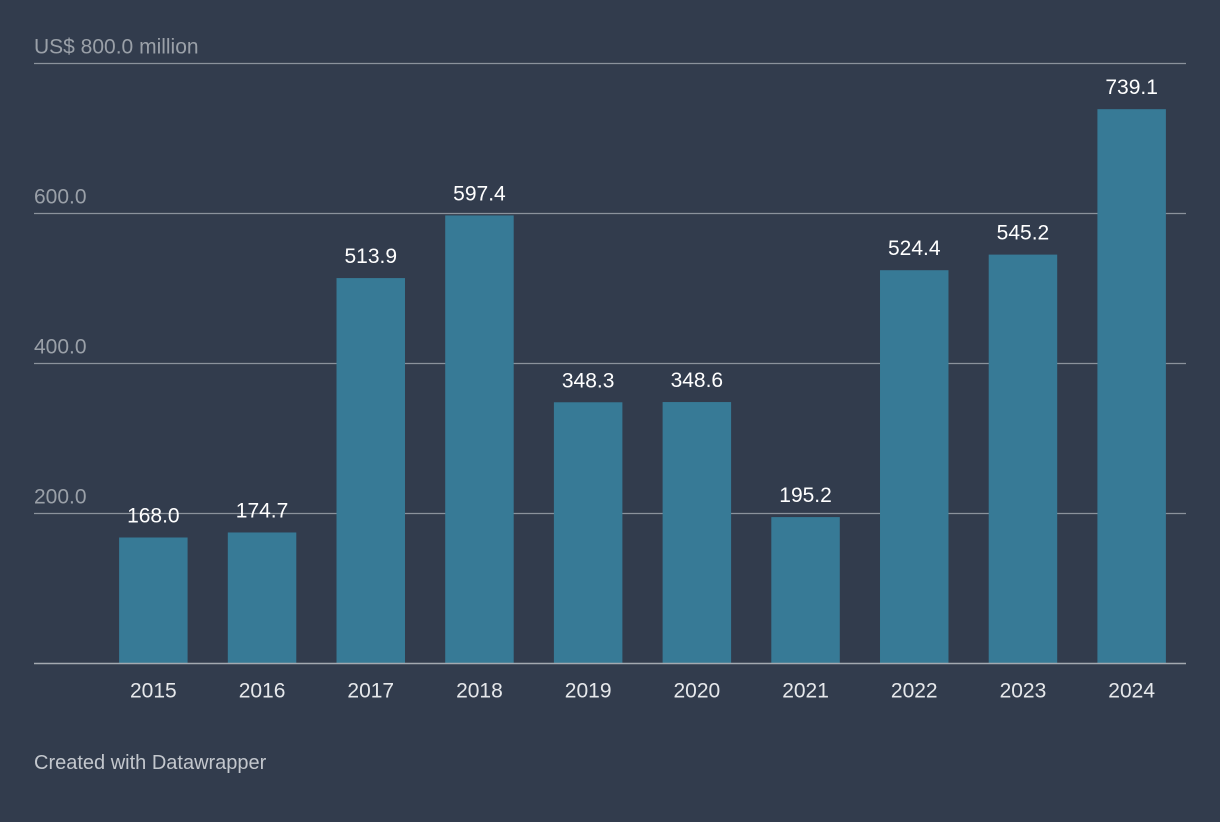 Image resolution: width=1220 pixels, height=822 pixels. What do you see at coordinates (696, 691) in the screenshot?
I see `x-tick-label-2020: 2020` at bounding box center [696, 691].